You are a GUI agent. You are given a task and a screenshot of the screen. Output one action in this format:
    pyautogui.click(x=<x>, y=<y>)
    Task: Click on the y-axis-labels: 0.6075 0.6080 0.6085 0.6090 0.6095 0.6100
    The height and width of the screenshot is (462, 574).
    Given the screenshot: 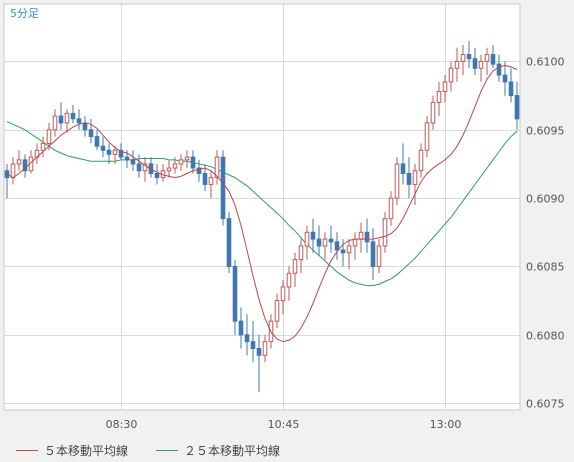 What is the action you would take?
    pyautogui.click(x=545, y=233)
    